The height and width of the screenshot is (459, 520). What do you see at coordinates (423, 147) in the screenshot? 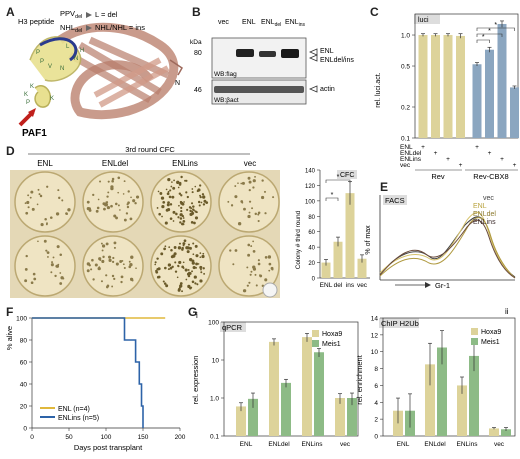
I see `plus-sign: +` at bounding box center [423, 147].